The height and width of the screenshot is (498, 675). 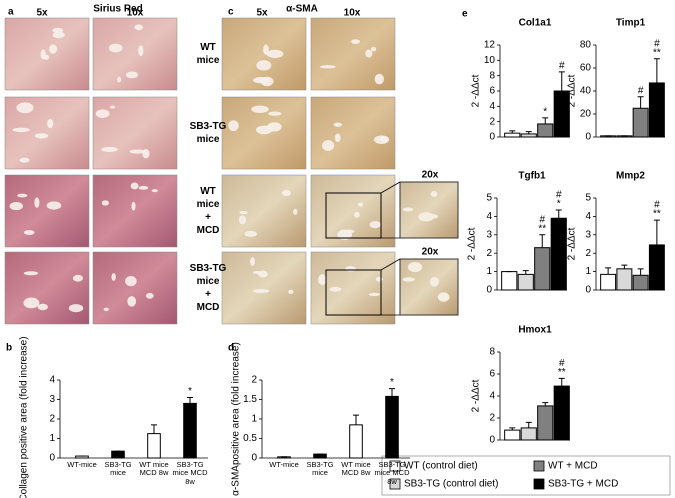 What do you see at coordinates (573, 466) in the screenshot?
I see `legend-label: WT + MCD` at bounding box center [573, 466].